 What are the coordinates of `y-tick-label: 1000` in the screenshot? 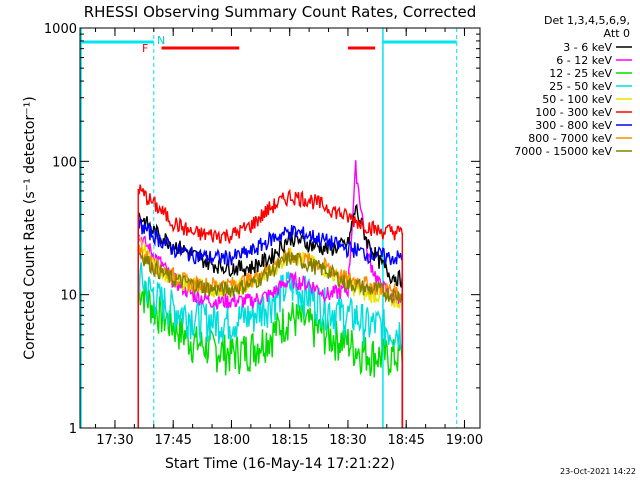 It's located at (60, 29).